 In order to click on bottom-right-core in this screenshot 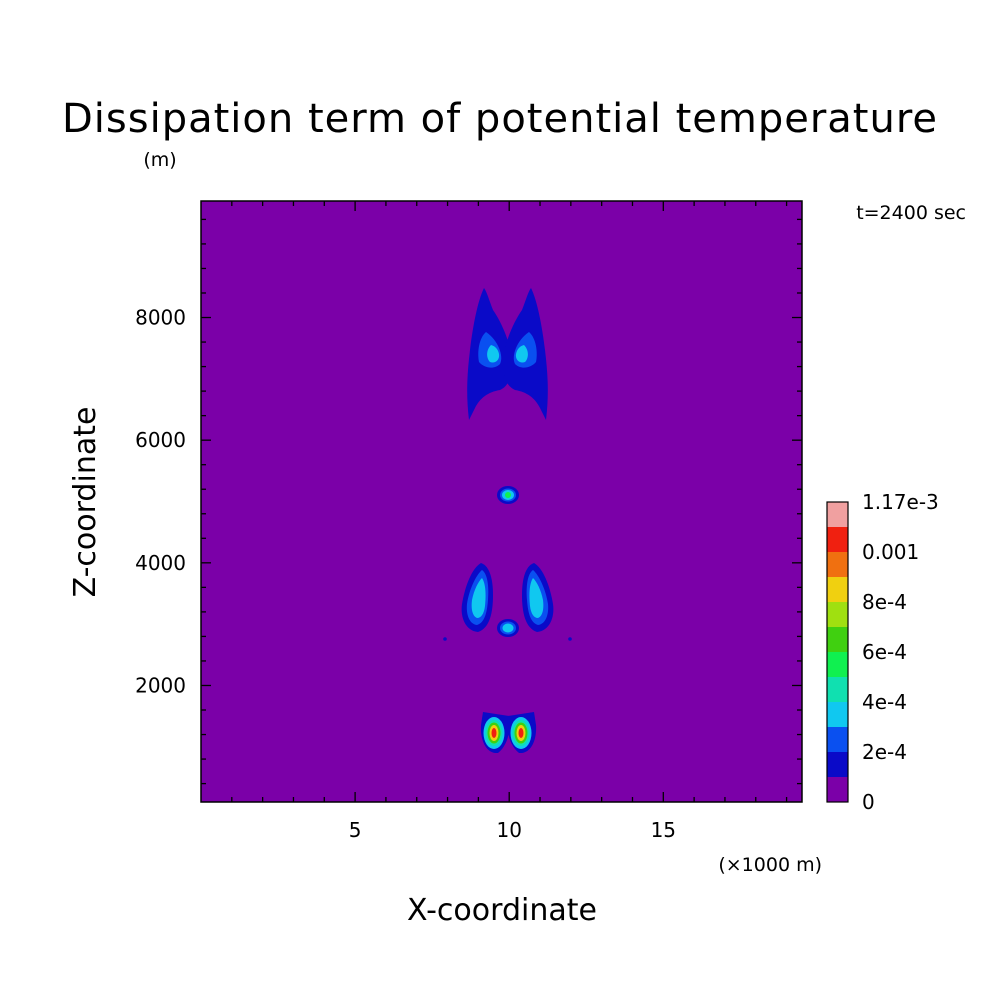, I will do `click(522, 733)`.